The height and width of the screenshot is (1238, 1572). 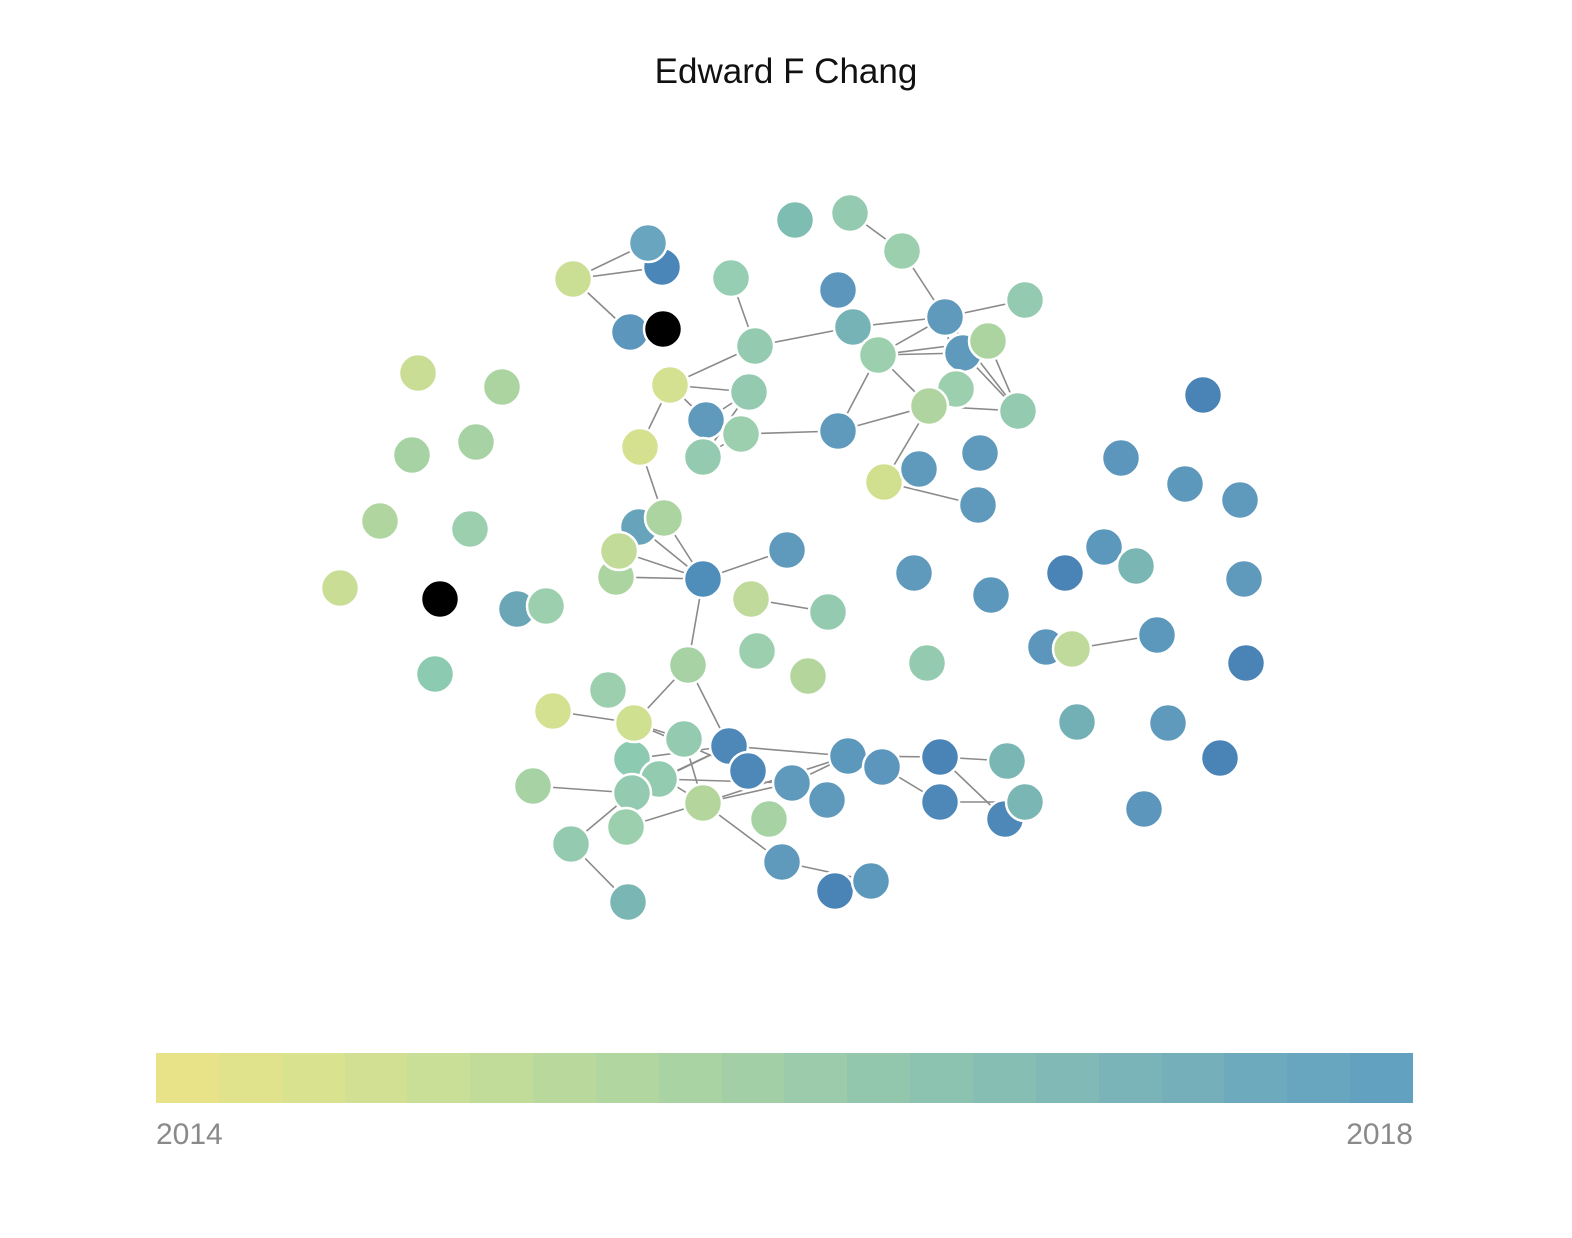 What do you see at coordinates (786, 71) in the screenshot?
I see `page-title: Edward F Chang` at bounding box center [786, 71].